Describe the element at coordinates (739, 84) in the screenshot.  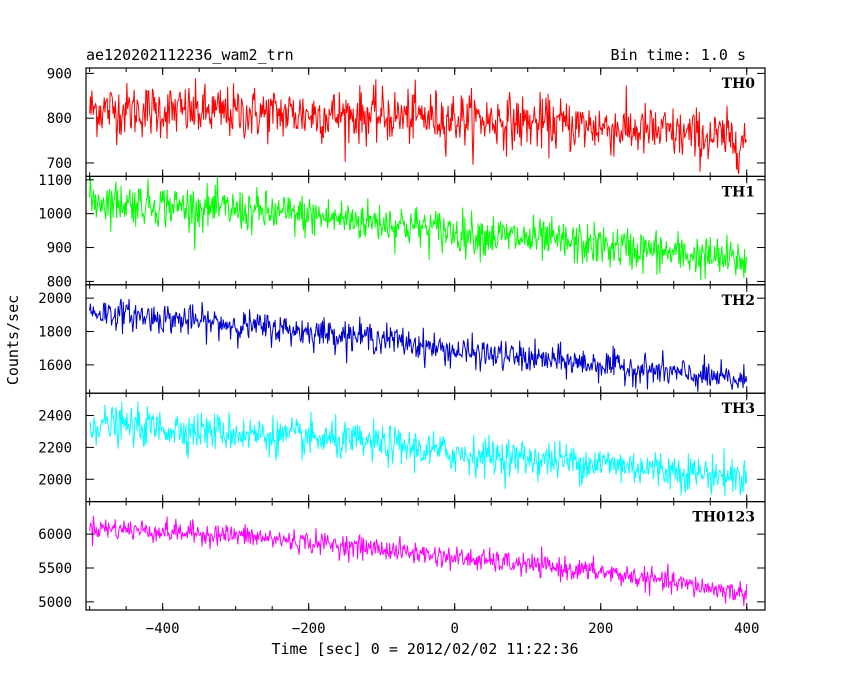
I see `panel-label-th0: TH0` at that location.